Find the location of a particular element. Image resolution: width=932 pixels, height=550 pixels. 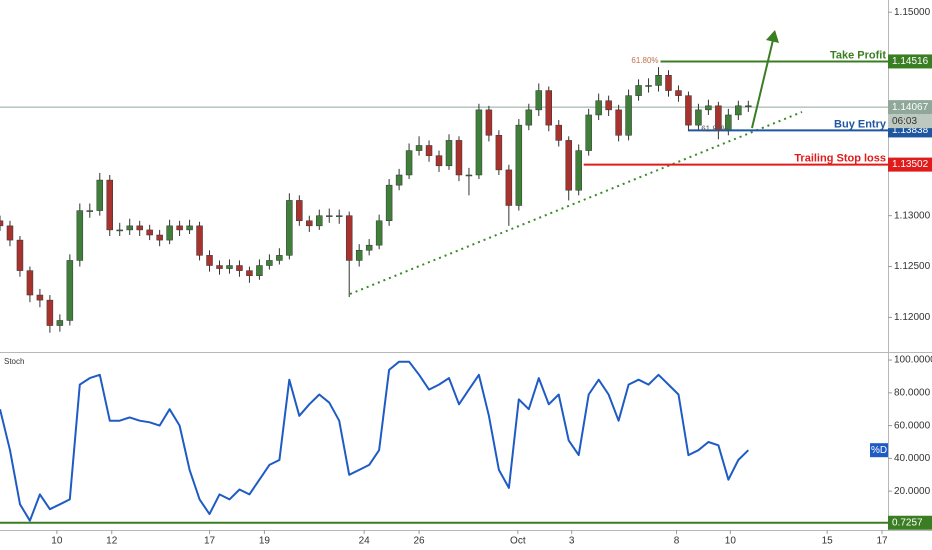

level-label: 1.13838 is located at coordinates (910, 130).